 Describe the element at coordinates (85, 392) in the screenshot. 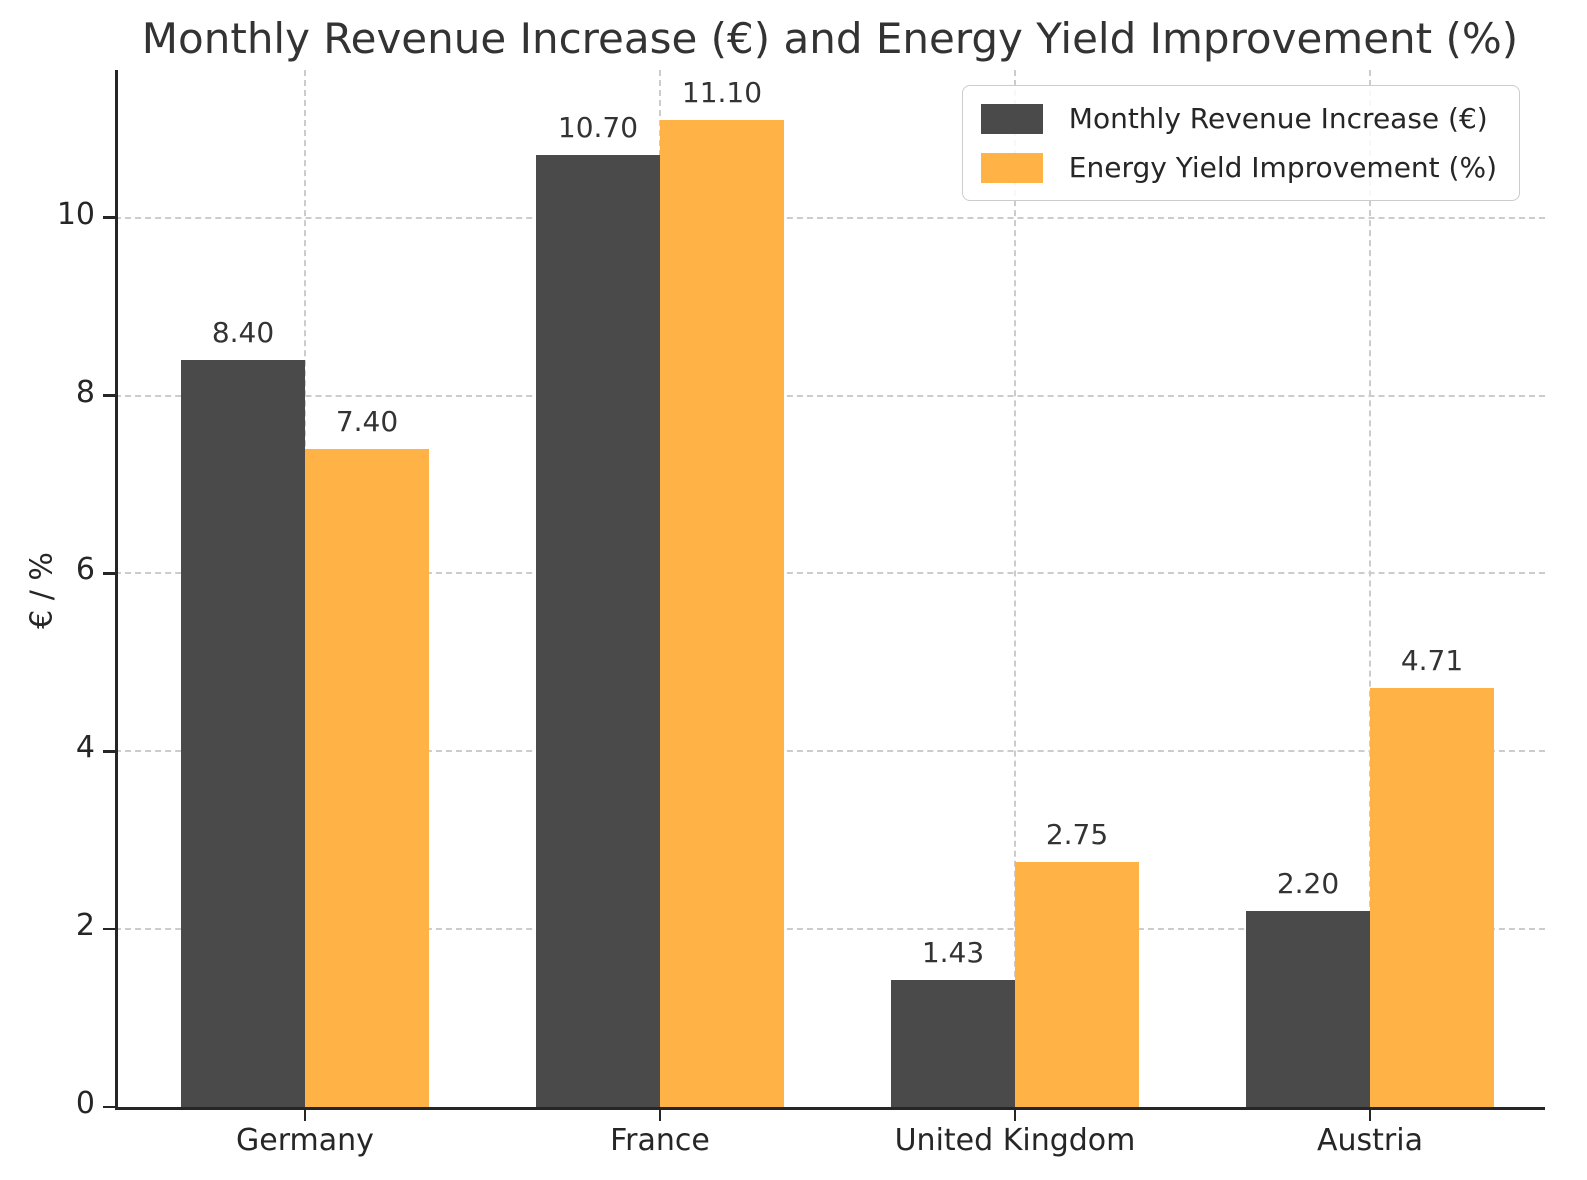

I see `y-tick-label: 8` at that location.